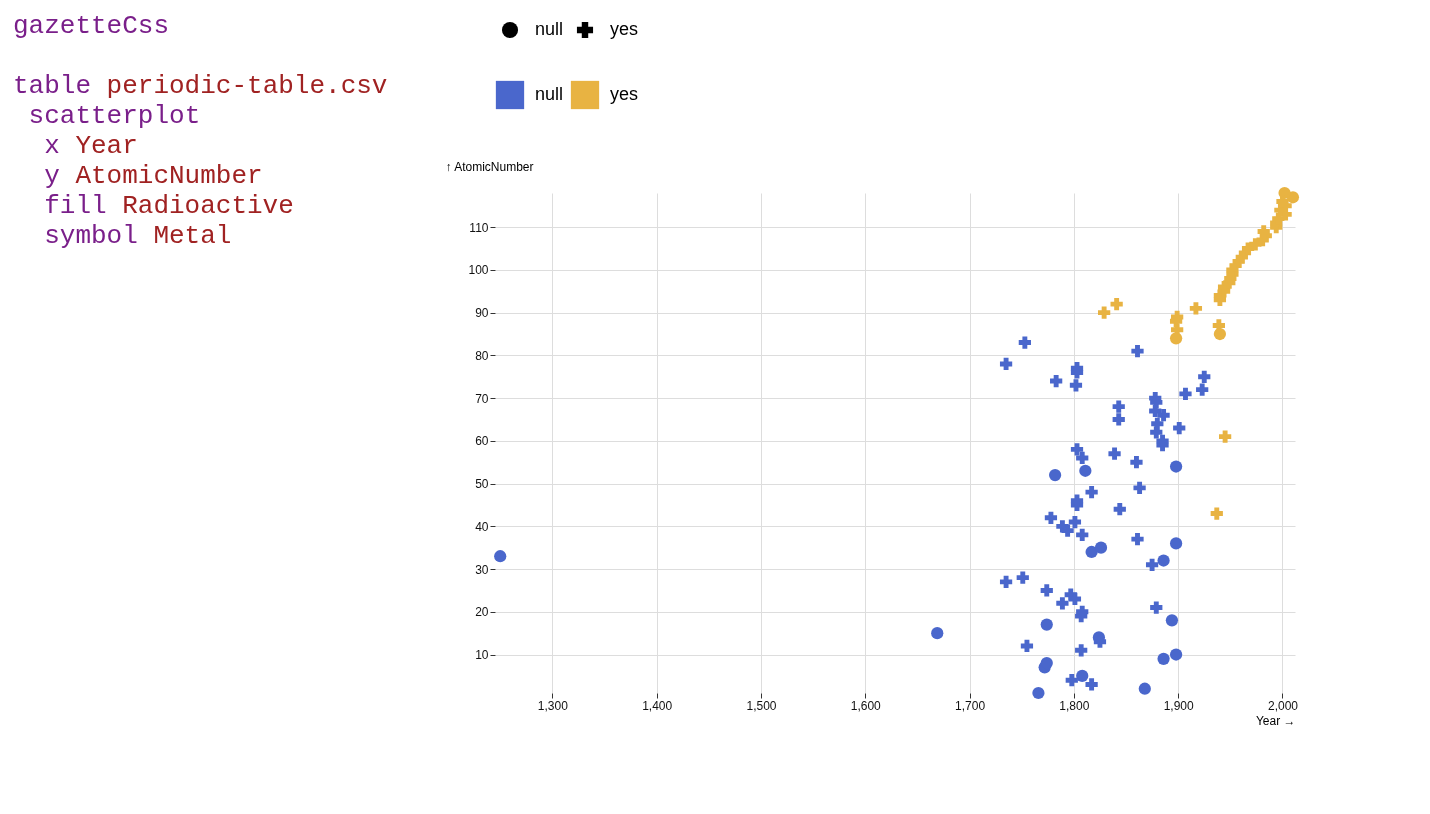  I want to click on text: scatterplot, so click(114, 116).